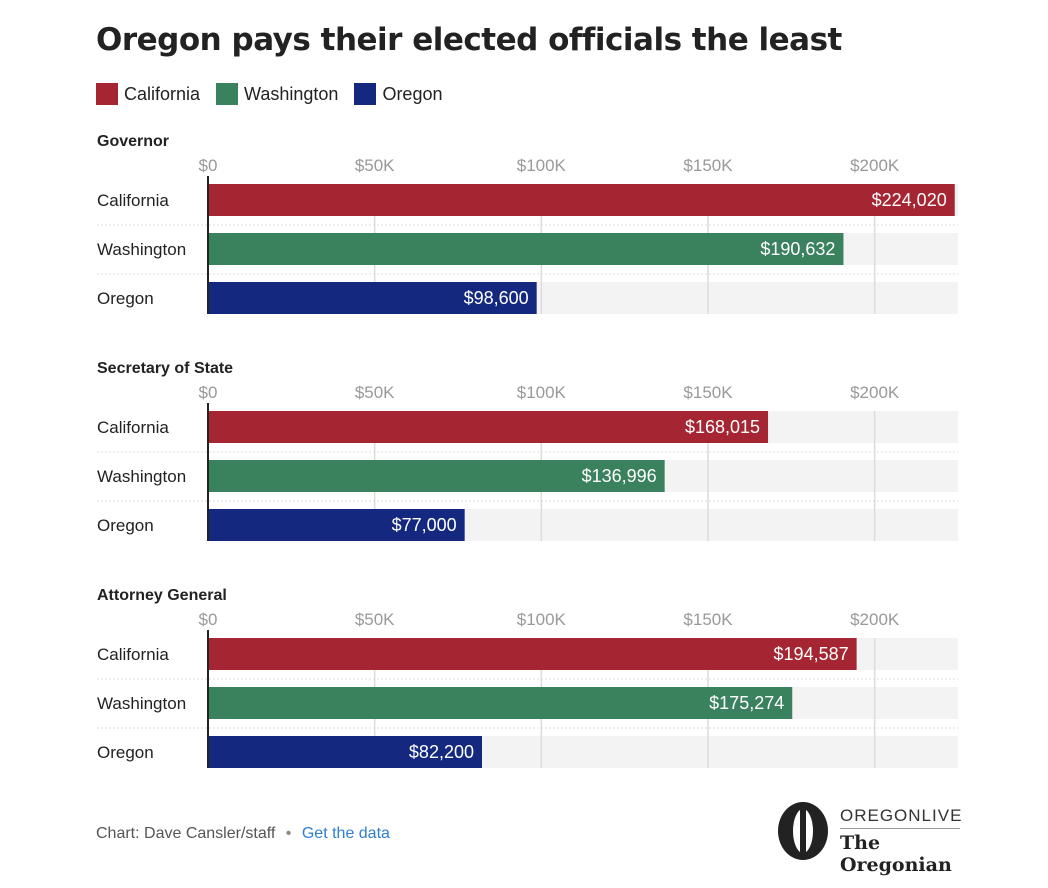 The image size is (1048, 888). I want to click on legend-label: California, so click(162, 93).